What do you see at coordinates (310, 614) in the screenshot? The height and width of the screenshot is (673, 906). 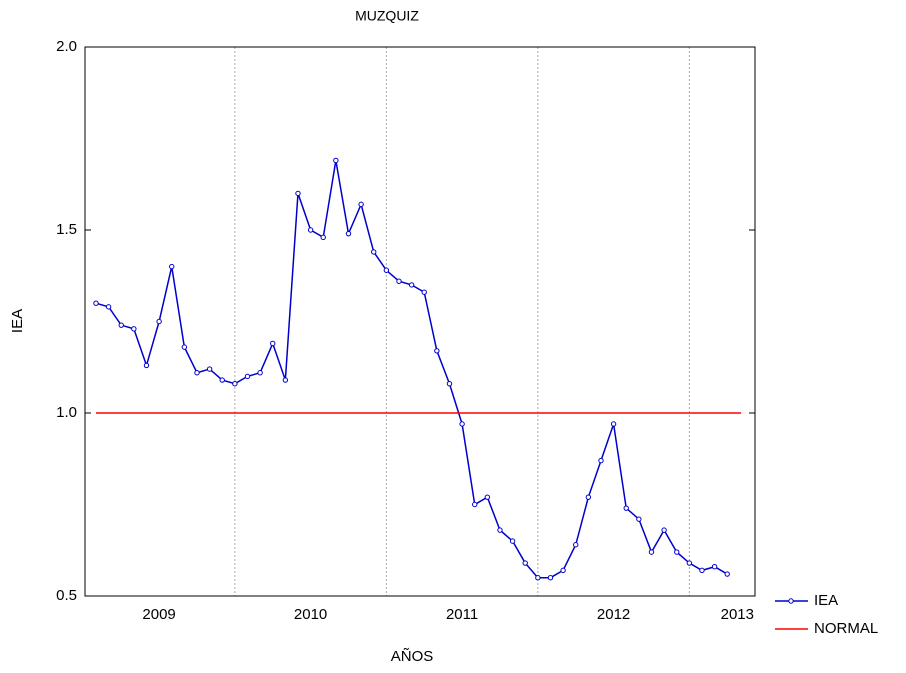 I see `x-tick-label: 2010` at bounding box center [310, 614].